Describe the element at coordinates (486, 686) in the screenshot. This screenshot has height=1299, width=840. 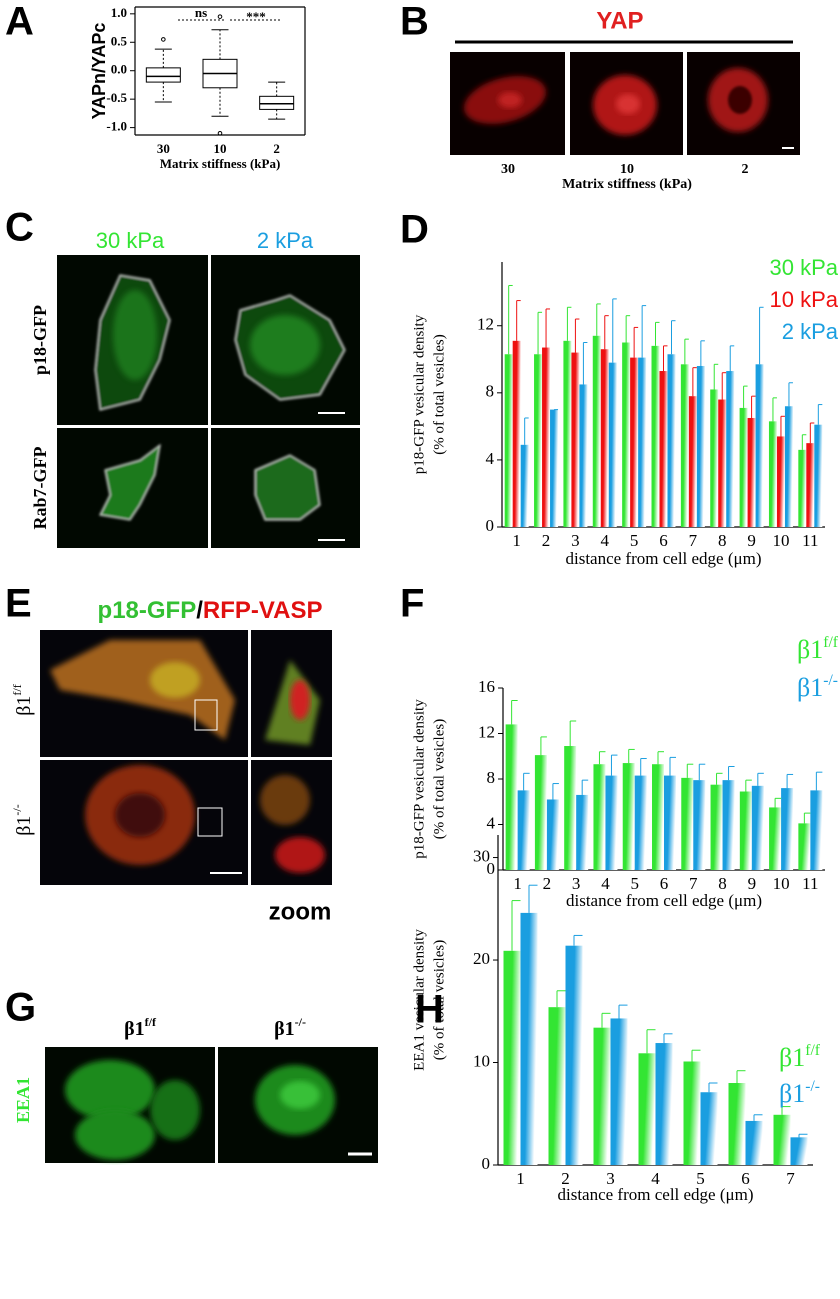
I see `y-tick-label: 16` at that location.